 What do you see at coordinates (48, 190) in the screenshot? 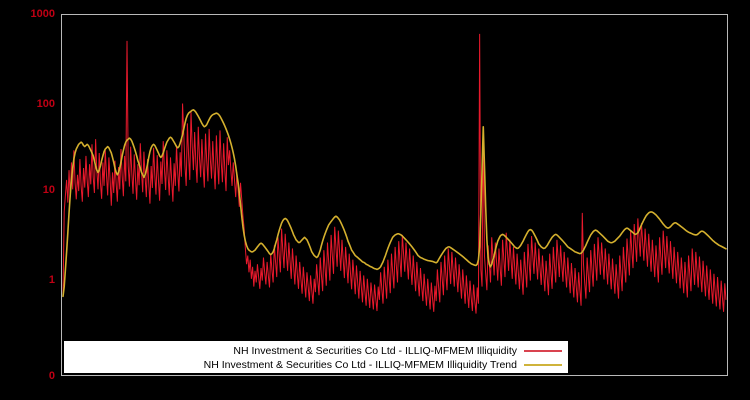
I see `y-tick-10: 10` at bounding box center [48, 190].